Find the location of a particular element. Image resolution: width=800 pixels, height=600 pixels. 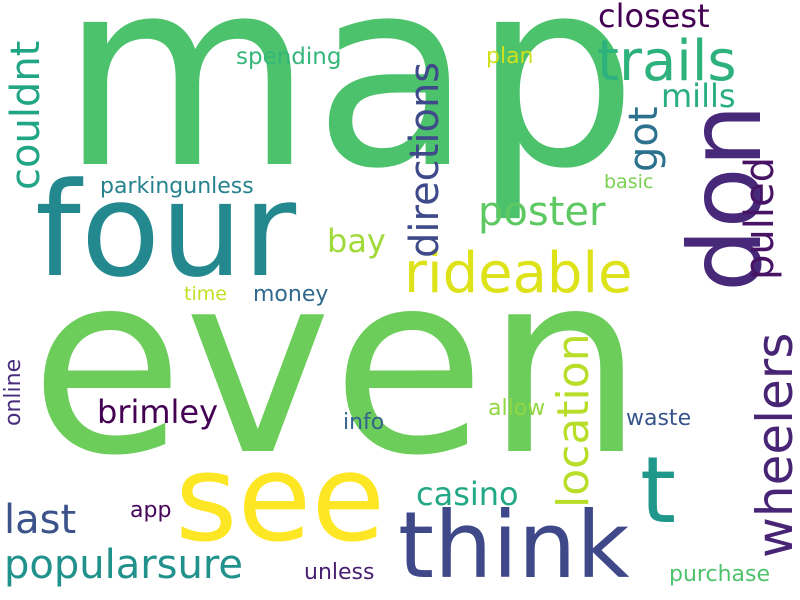

word-location: location is located at coordinates (573, 420).